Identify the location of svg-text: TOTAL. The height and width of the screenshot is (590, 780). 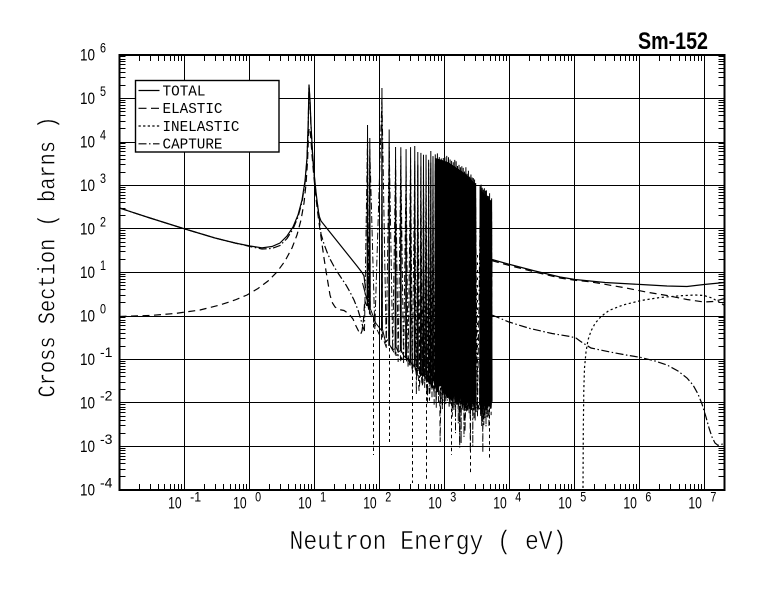
(184, 92).